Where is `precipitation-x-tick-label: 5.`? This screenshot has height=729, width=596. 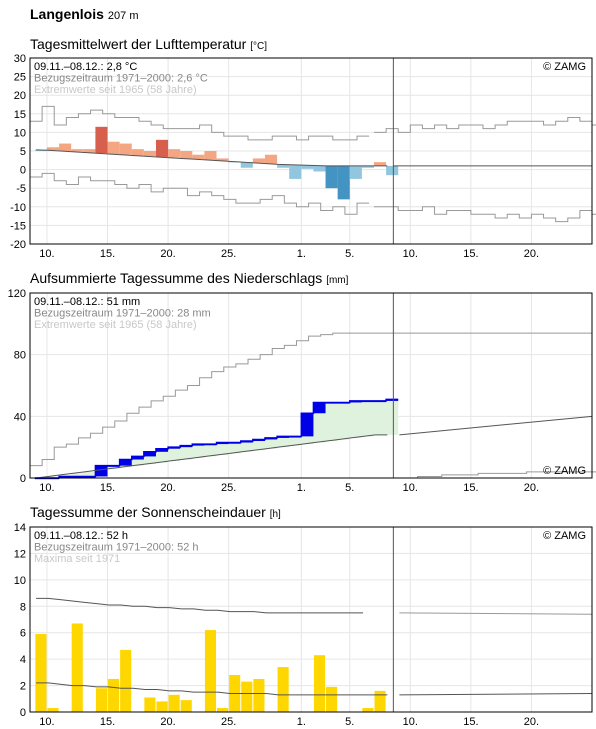
precipitation-x-tick-label: 5. is located at coordinates (349, 488).